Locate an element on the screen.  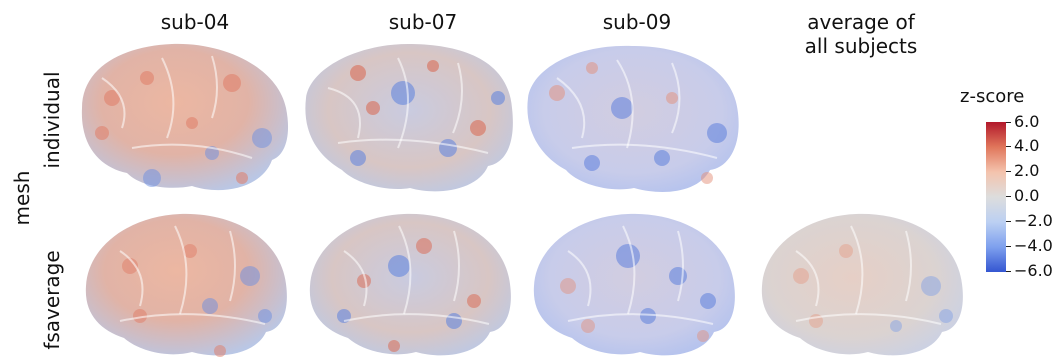
colorbar-tick: −2.0 is located at coordinates (1033, 220).